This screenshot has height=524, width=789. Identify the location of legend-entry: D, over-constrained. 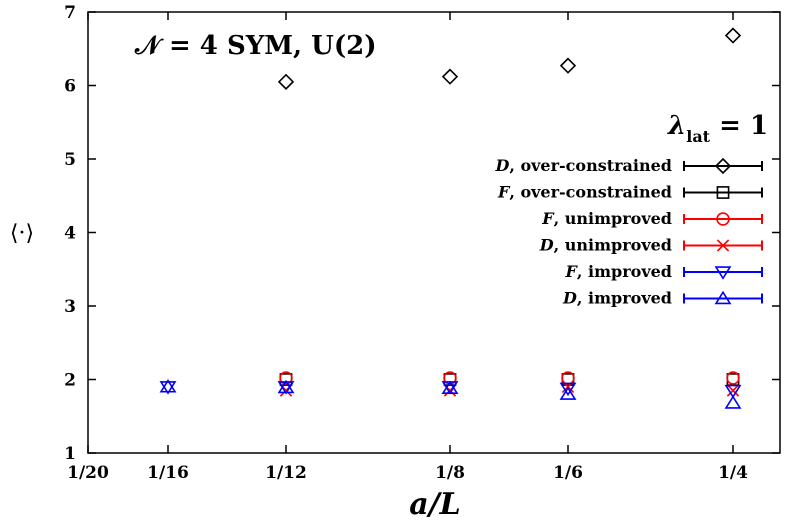
(628, 165).